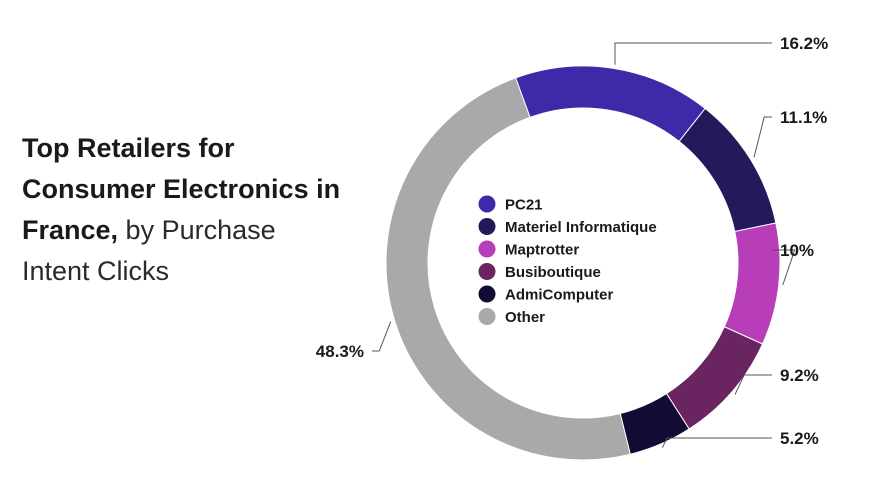  I want to click on legend-marker-busiboutique, so click(487, 271).